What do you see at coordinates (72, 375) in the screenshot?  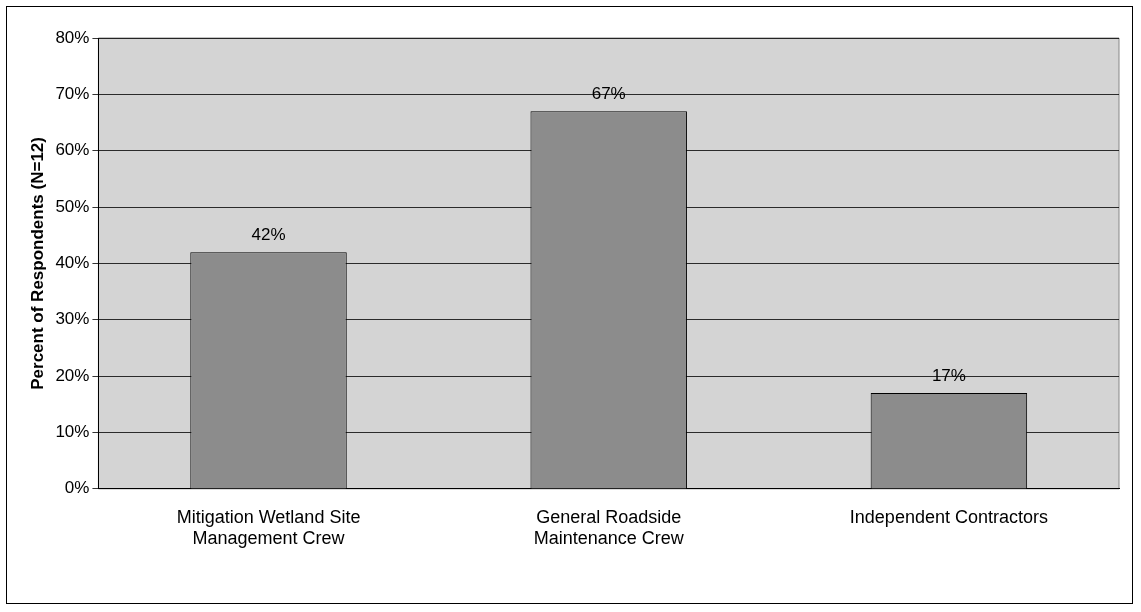 I see `y-tick-label: 20%` at bounding box center [72, 375].